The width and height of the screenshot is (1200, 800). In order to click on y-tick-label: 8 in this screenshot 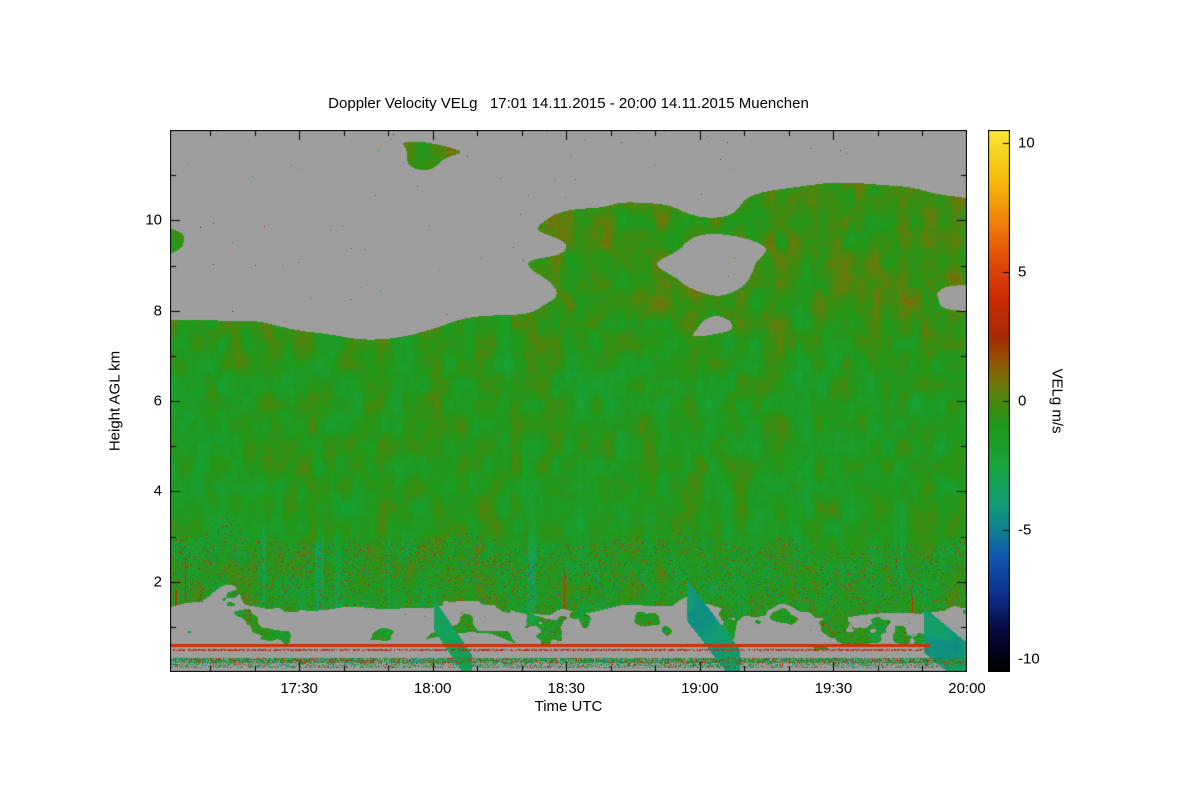, I will do `click(157, 311)`.